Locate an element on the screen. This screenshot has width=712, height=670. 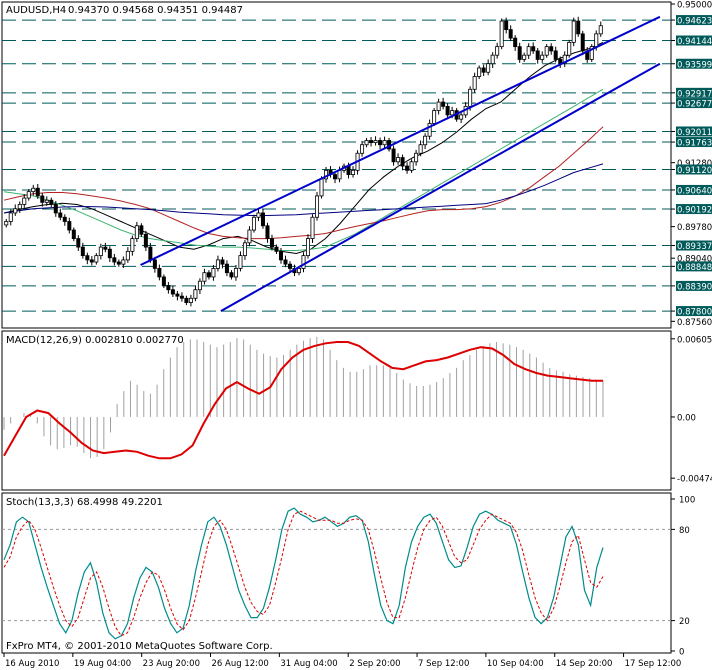
price-tick-label-3: 0.93599 is located at coordinates (694, 65).